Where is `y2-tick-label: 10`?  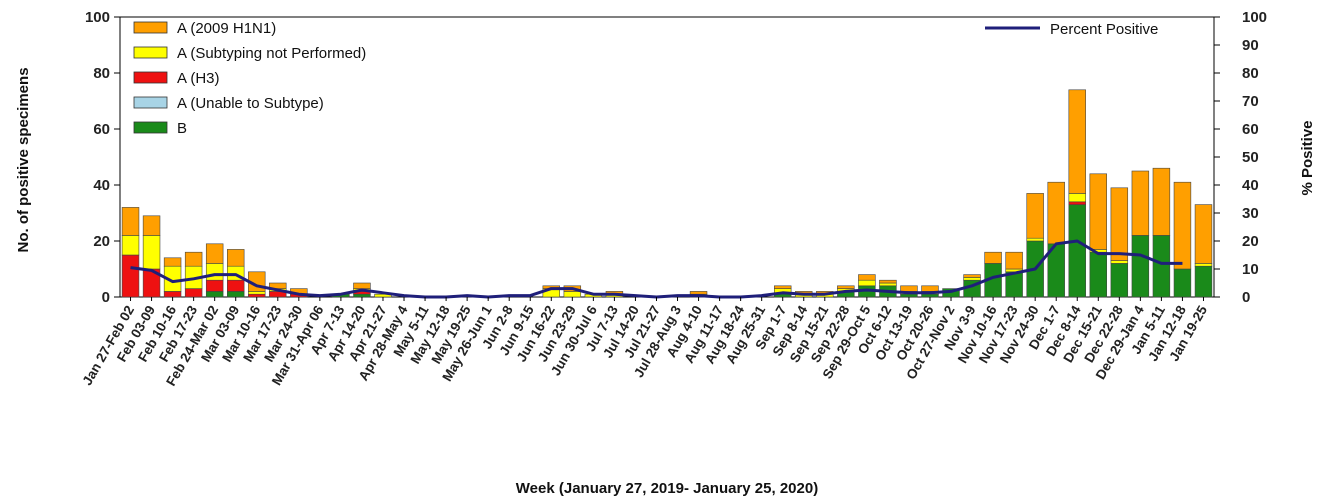 y2-tick-label: 10 is located at coordinates (1250, 269).